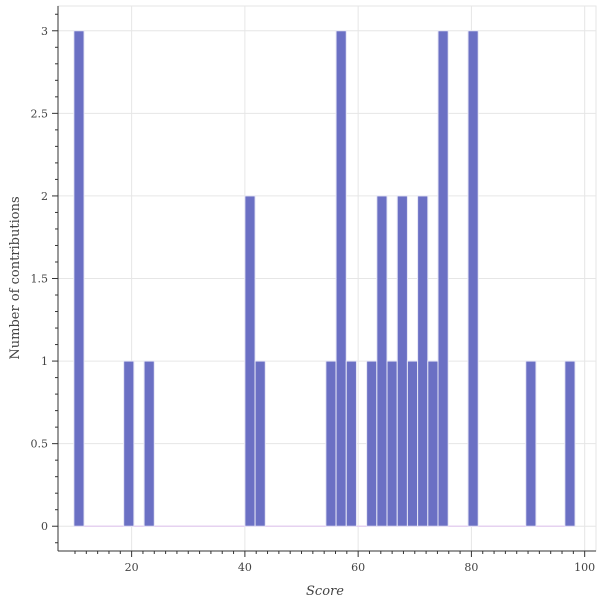 This screenshot has height=600, width=600. Describe the element at coordinates (40, 279) in the screenshot. I see `y-tick-label: 1.5` at that location.